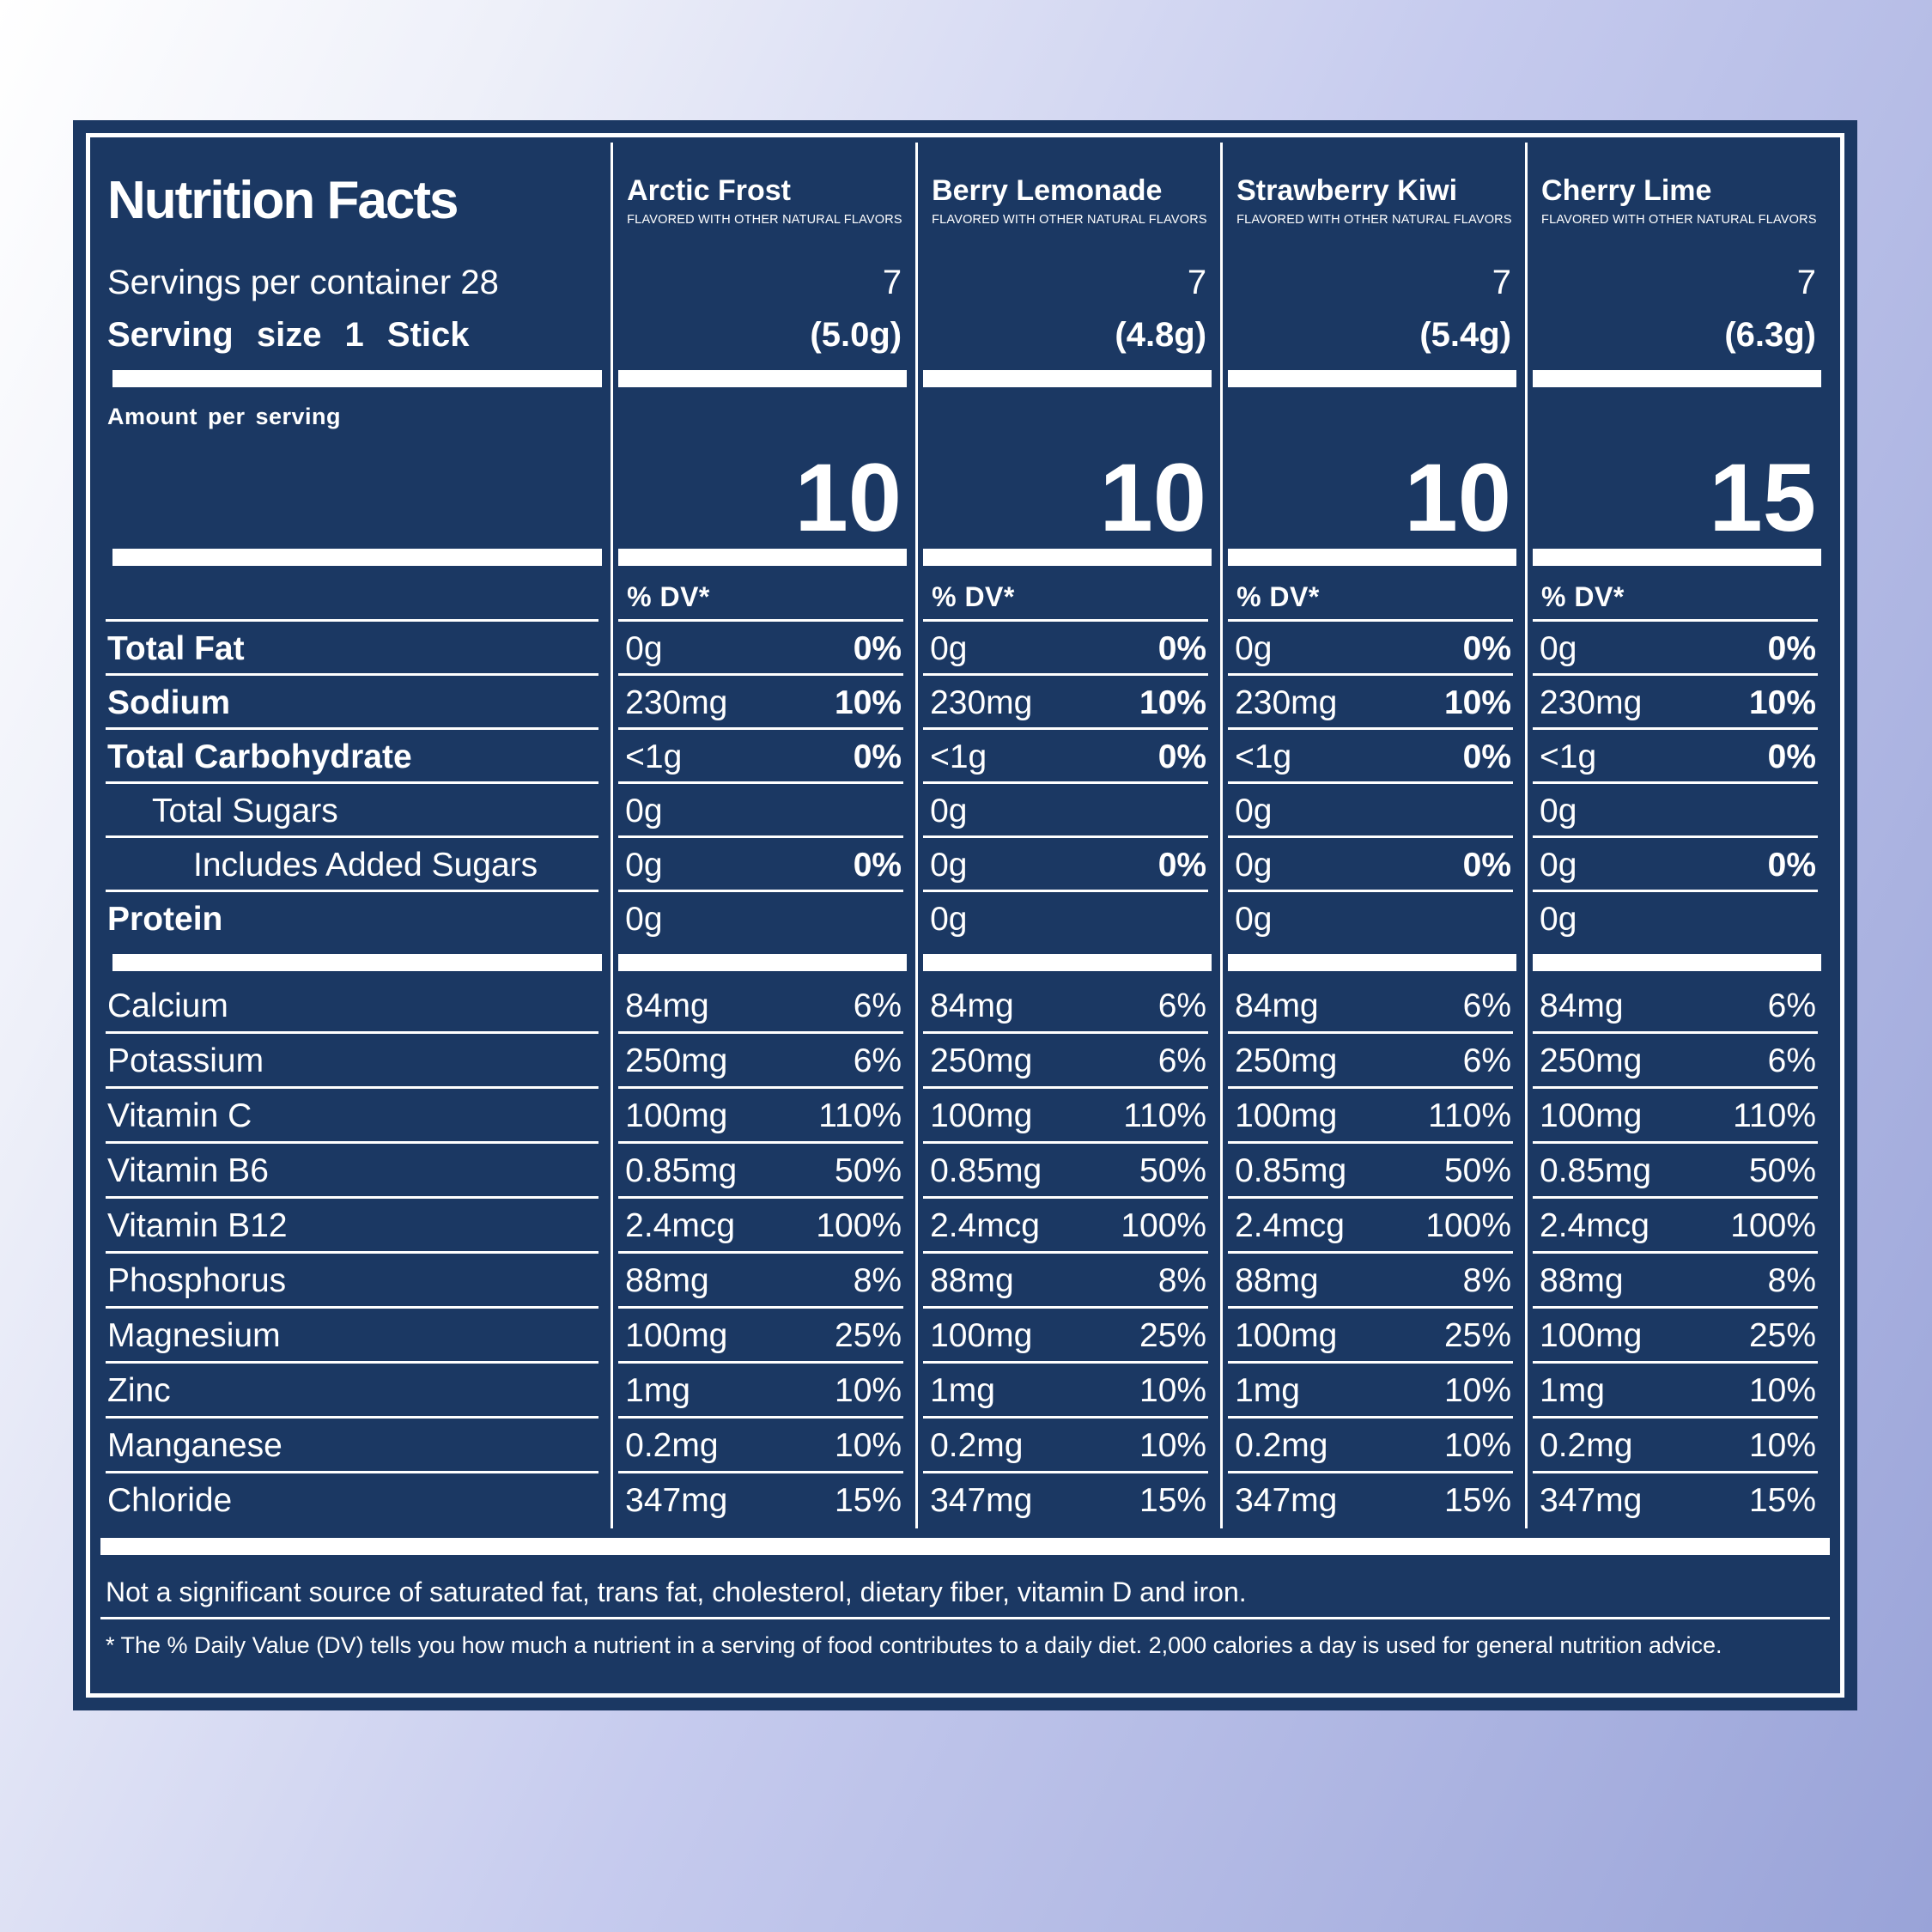 The height and width of the screenshot is (1932, 1932). I want to click on micronutrient-amount: 0.2mg, so click(1587, 1445).